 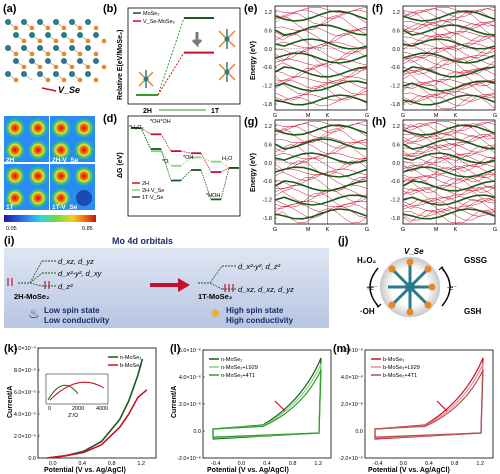 What do you see at coordinates (343, 241) in the screenshot?
I see `panel-j-label: (j)` at bounding box center [343, 241].